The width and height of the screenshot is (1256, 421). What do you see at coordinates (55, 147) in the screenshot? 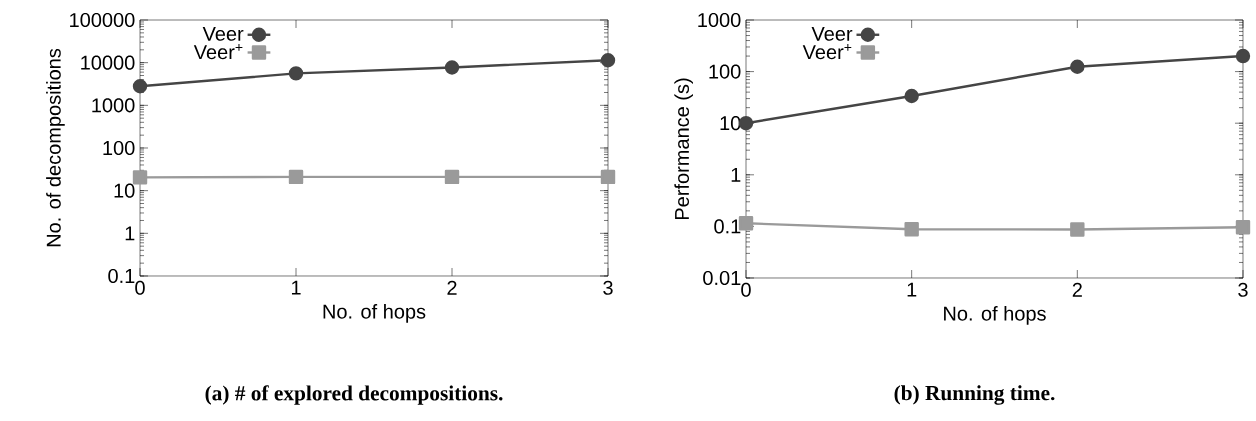
I see `y-axis-title: No. of decompositions` at bounding box center [55, 147].